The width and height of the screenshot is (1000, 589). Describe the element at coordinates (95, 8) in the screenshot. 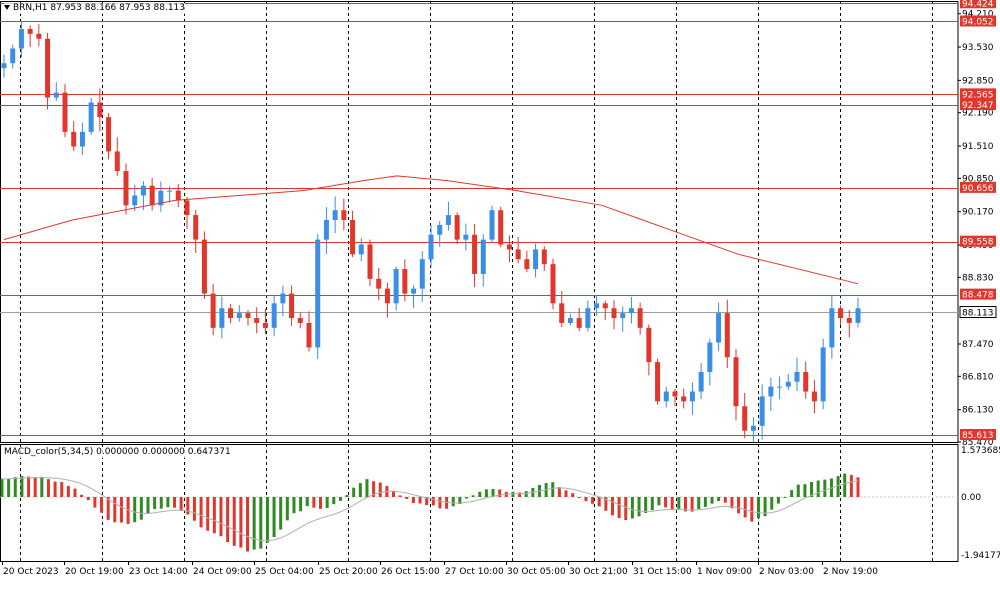

I see `symbol-info-header: BRN,H1 87.953 88.166 87.953 88.113` at that location.